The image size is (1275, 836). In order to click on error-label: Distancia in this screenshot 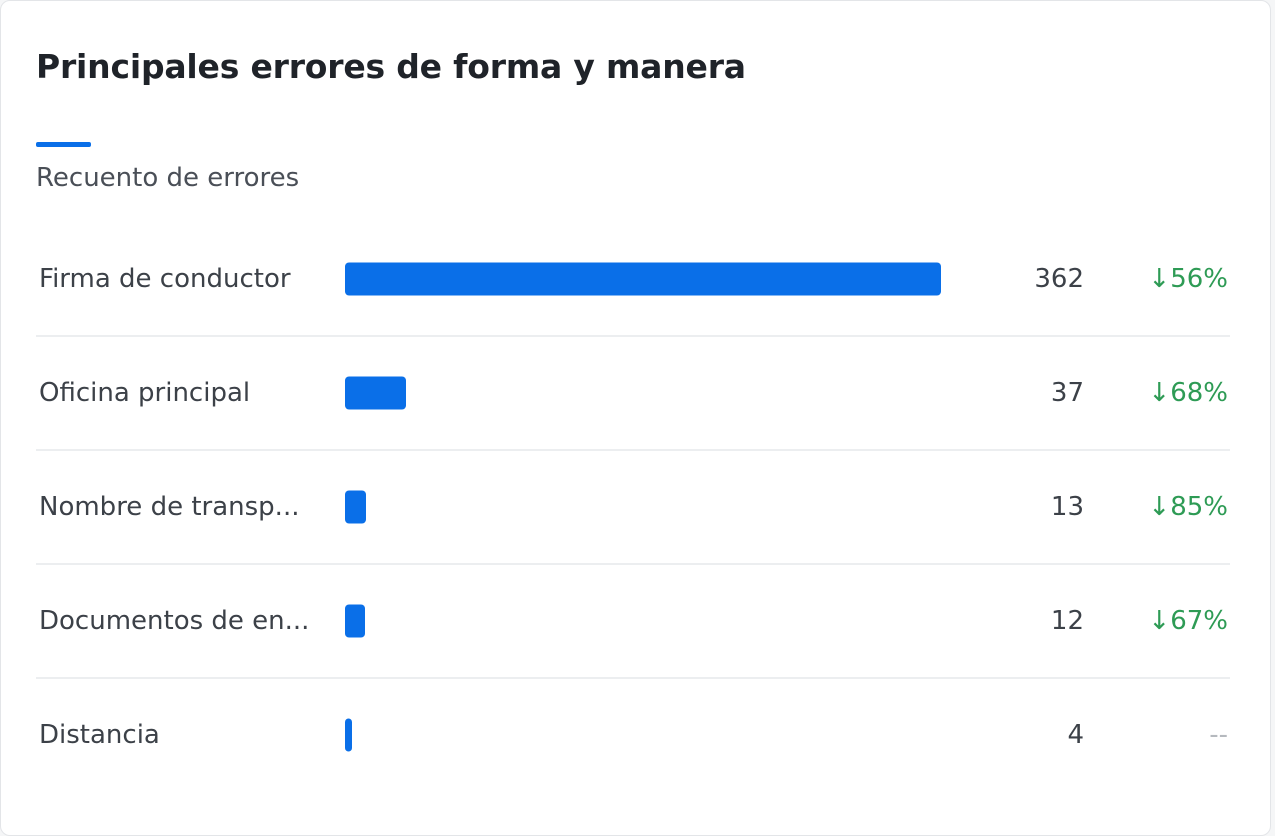, I will do `click(99, 735)`.